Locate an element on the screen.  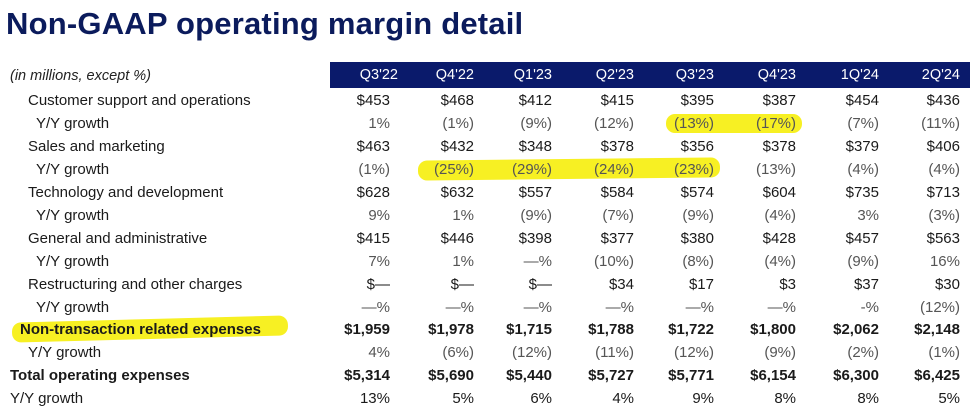
column-header: 2Q'24 is located at coordinates (940, 75).